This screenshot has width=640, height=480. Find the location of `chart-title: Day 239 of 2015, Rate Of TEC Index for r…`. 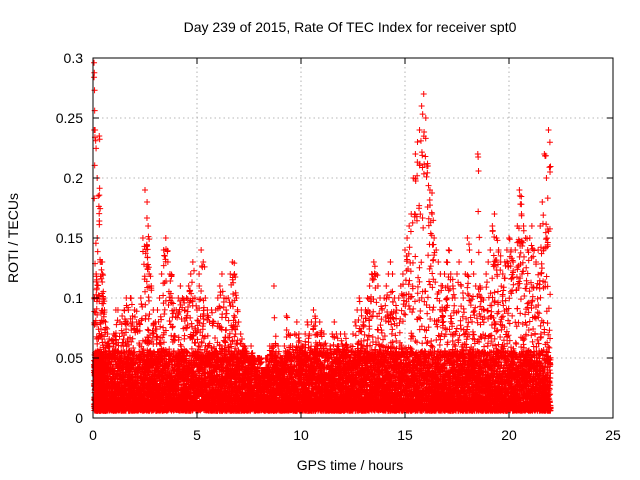

chart-title: Day 239 of 2015, Rate Of TEC Index for r… is located at coordinates (350, 27).